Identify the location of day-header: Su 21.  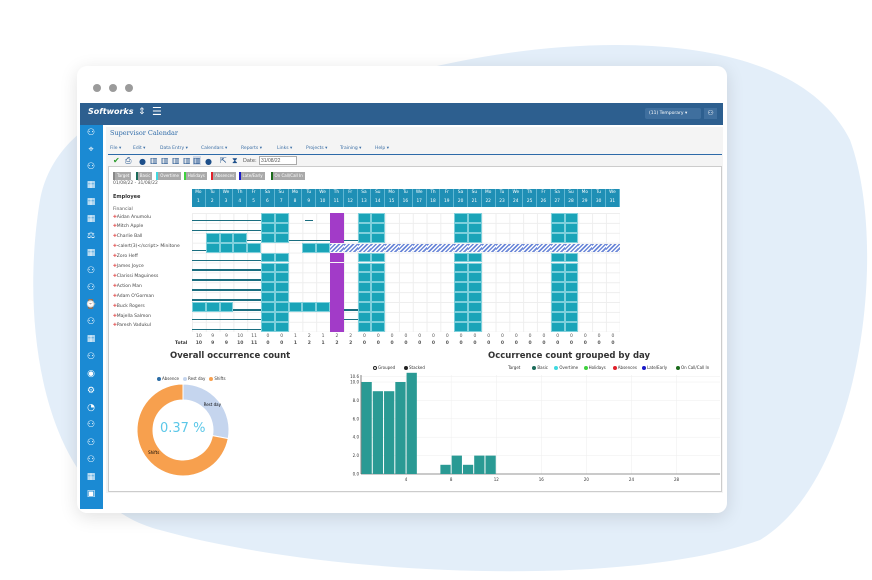
(475, 198).